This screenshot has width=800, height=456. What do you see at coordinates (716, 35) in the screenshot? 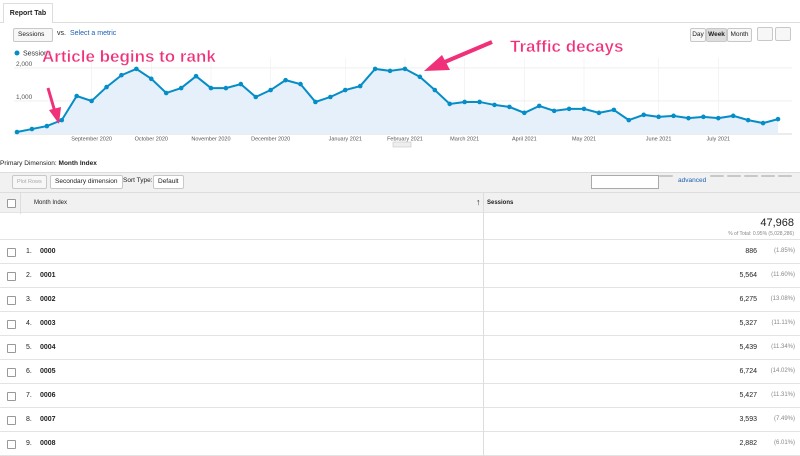
I see `granularity-button: Week` at bounding box center [716, 35].